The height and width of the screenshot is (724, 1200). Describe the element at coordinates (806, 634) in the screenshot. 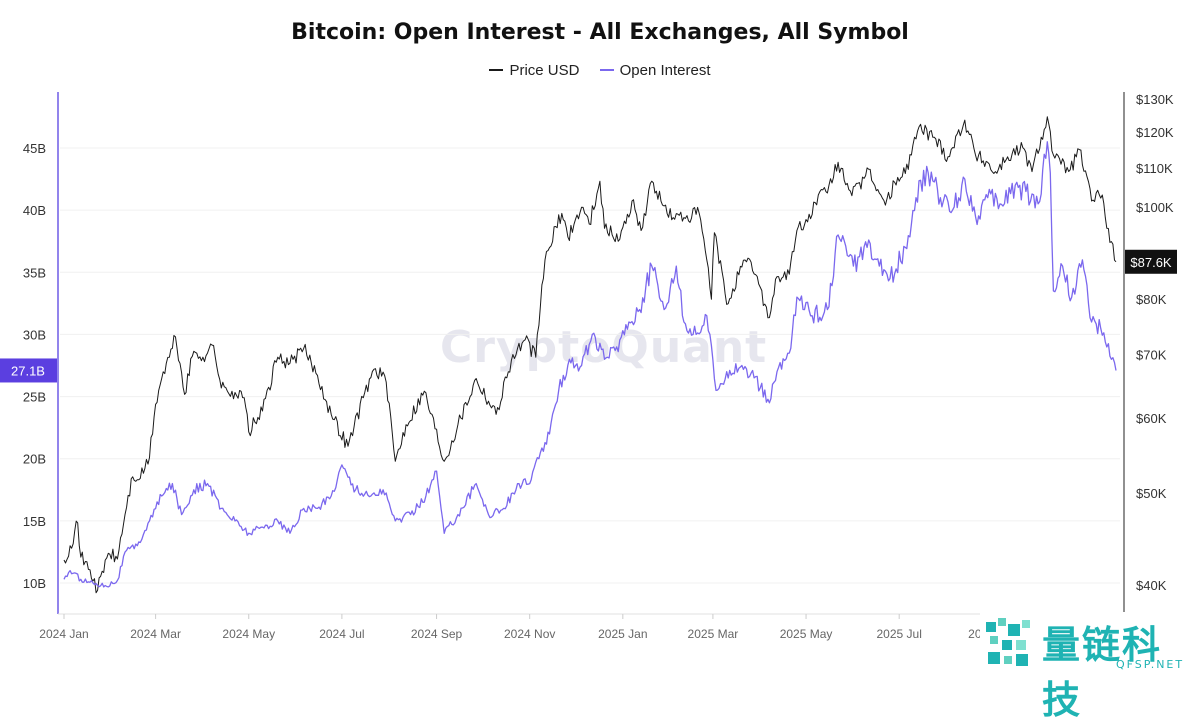

I see `x-tick-label: 2025 May` at that location.